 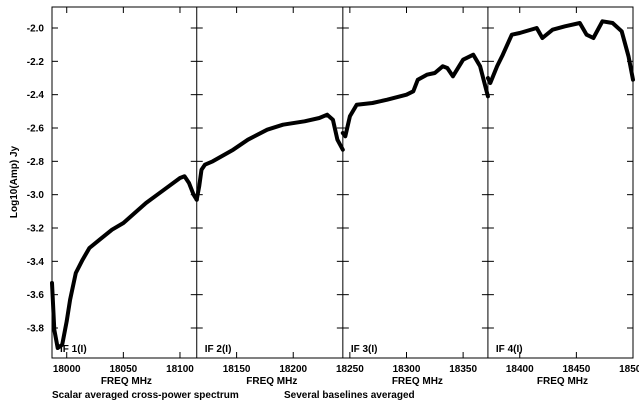 I want to click on y-tick-label: -2.6, so click(x=36, y=129).